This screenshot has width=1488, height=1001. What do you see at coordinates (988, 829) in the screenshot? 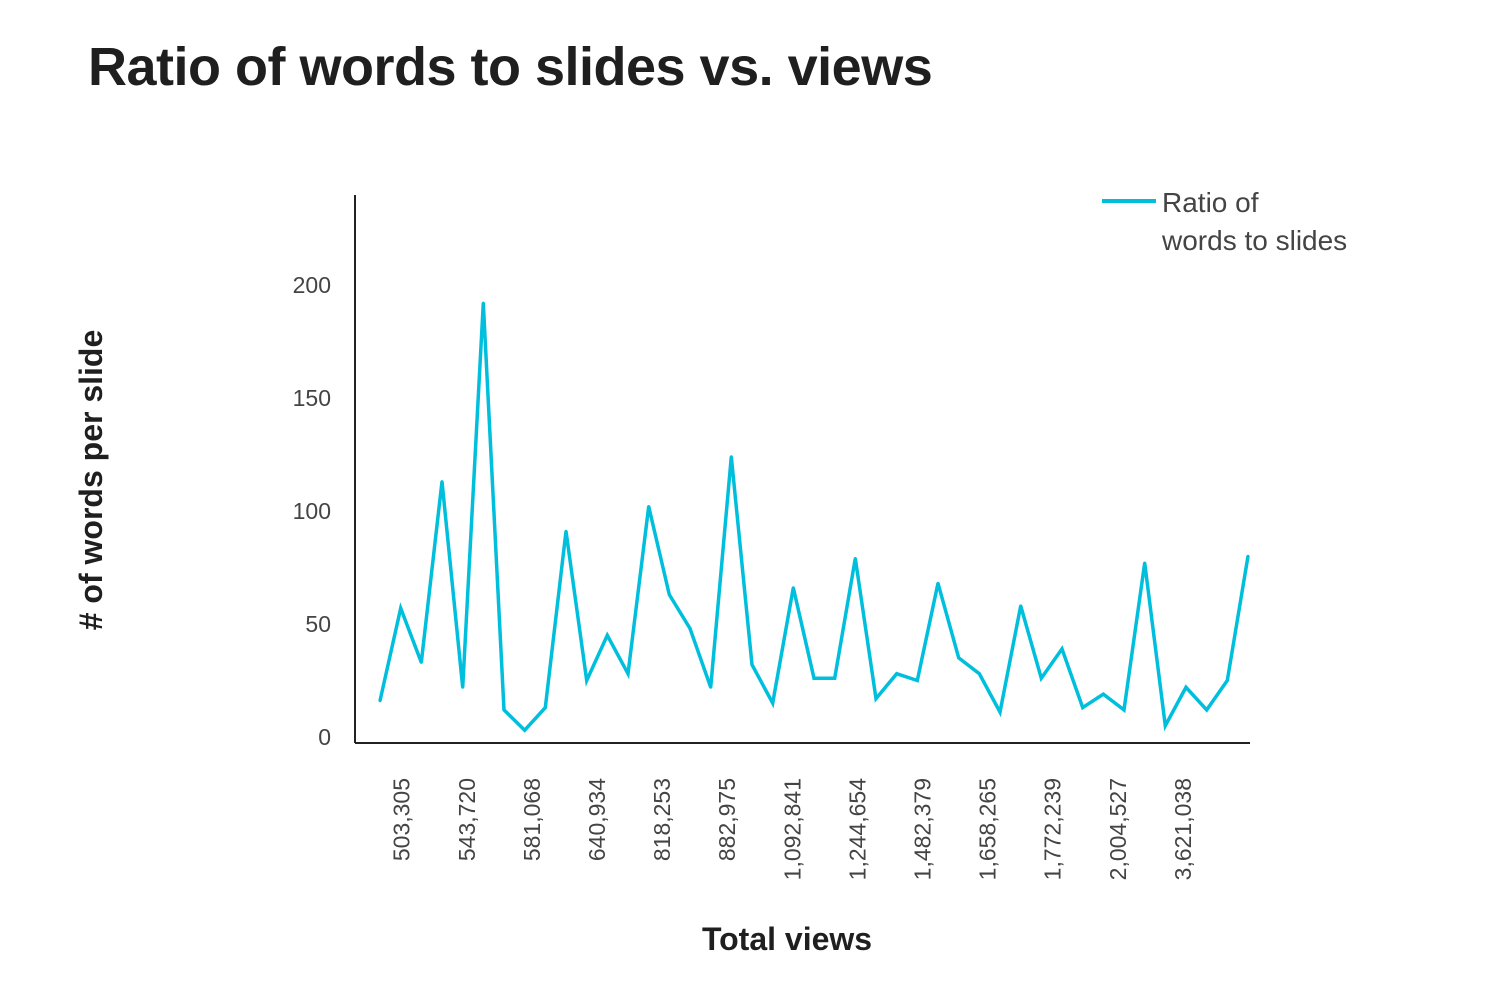
I see `x-tick-label: 1,658,265` at bounding box center [988, 829].